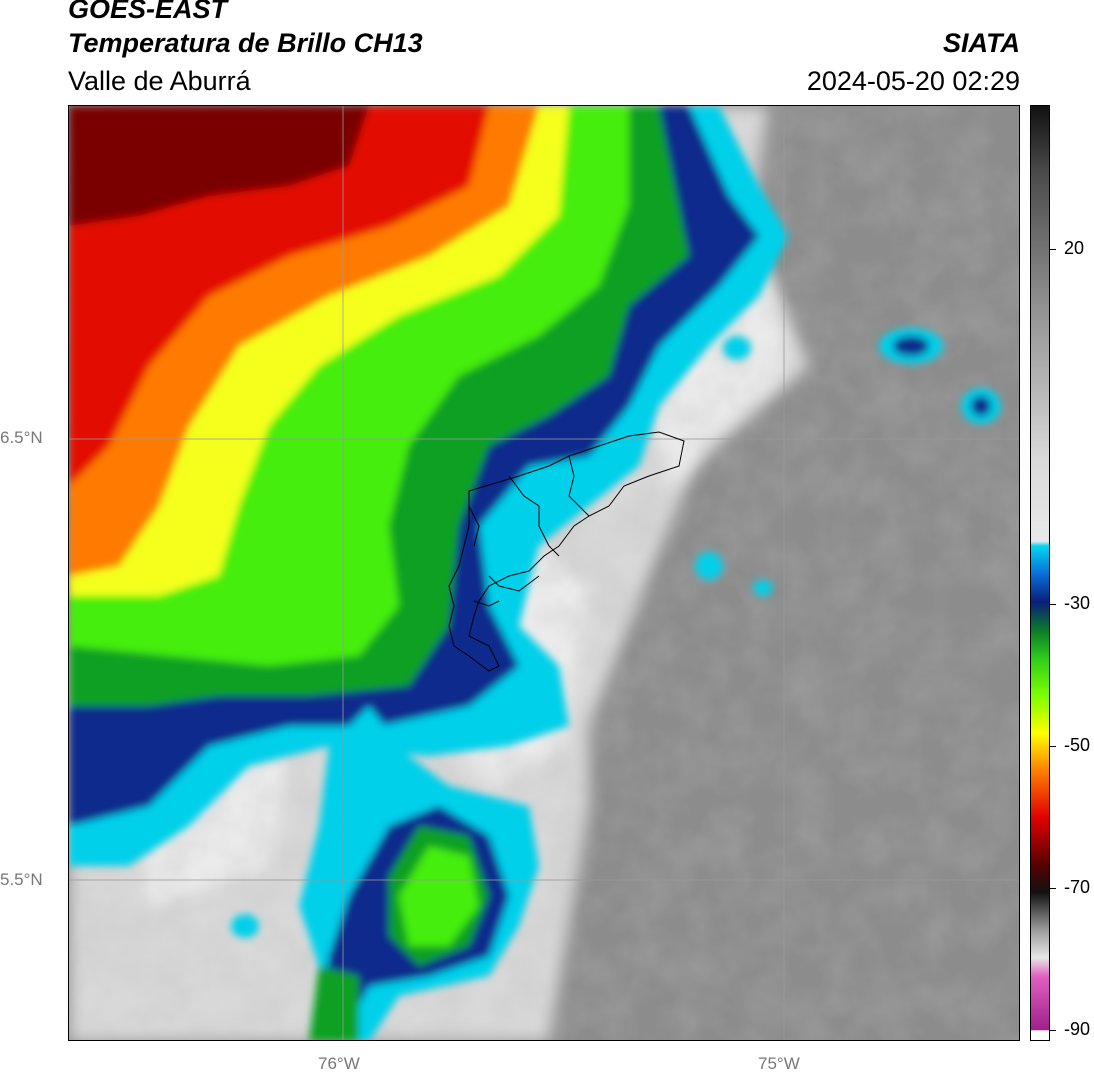 This screenshot has height=1078, width=1094. What do you see at coordinates (779, 1063) in the screenshot?
I see `lon-label-75: 75°W` at bounding box center [779, 1063].